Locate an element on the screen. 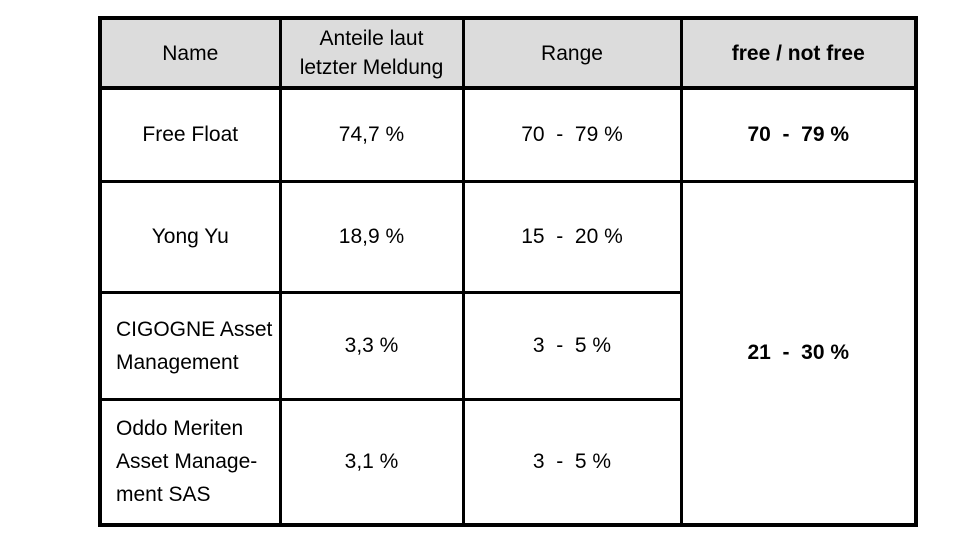  name-line: Management is located at coordinates (177, 362).